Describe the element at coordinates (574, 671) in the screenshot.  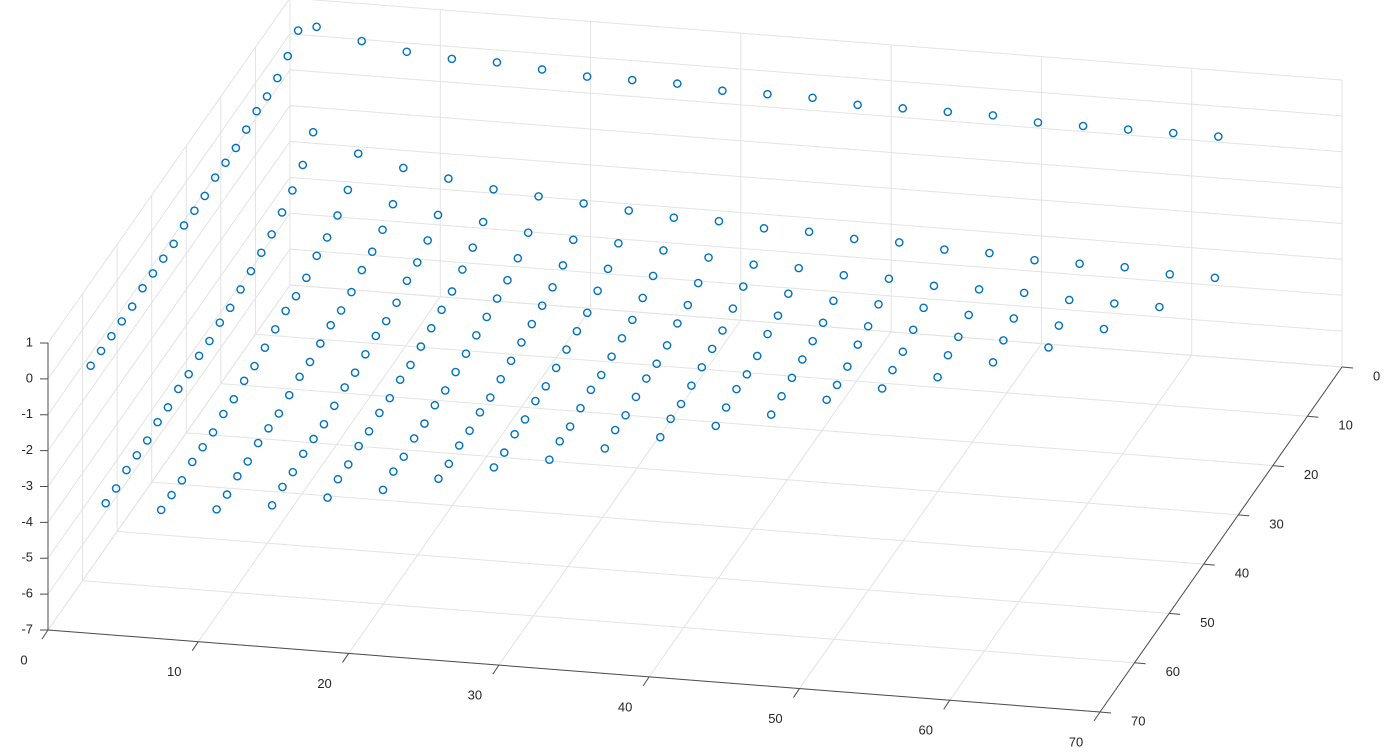
I see `x-axis-line` at that location.